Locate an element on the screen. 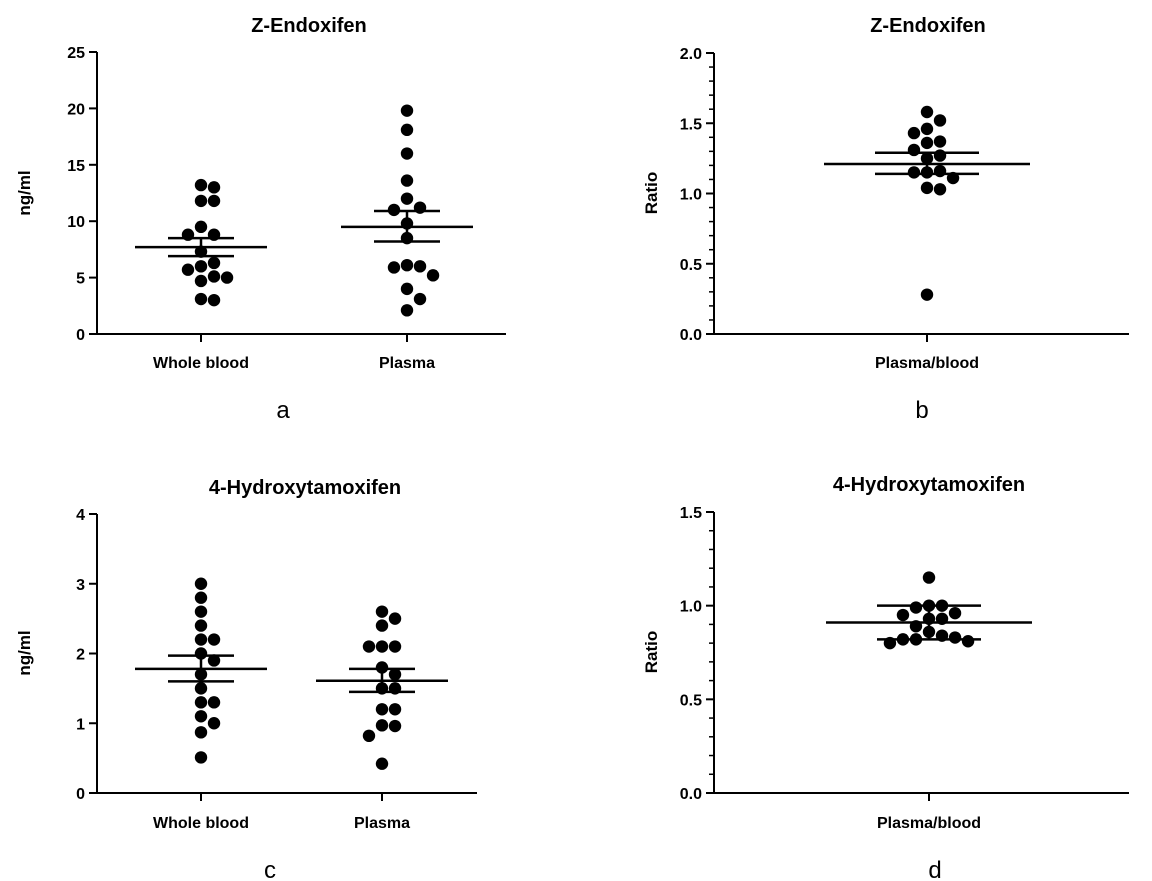  y-tick-label: 15 is located at coordinates (76, 166).